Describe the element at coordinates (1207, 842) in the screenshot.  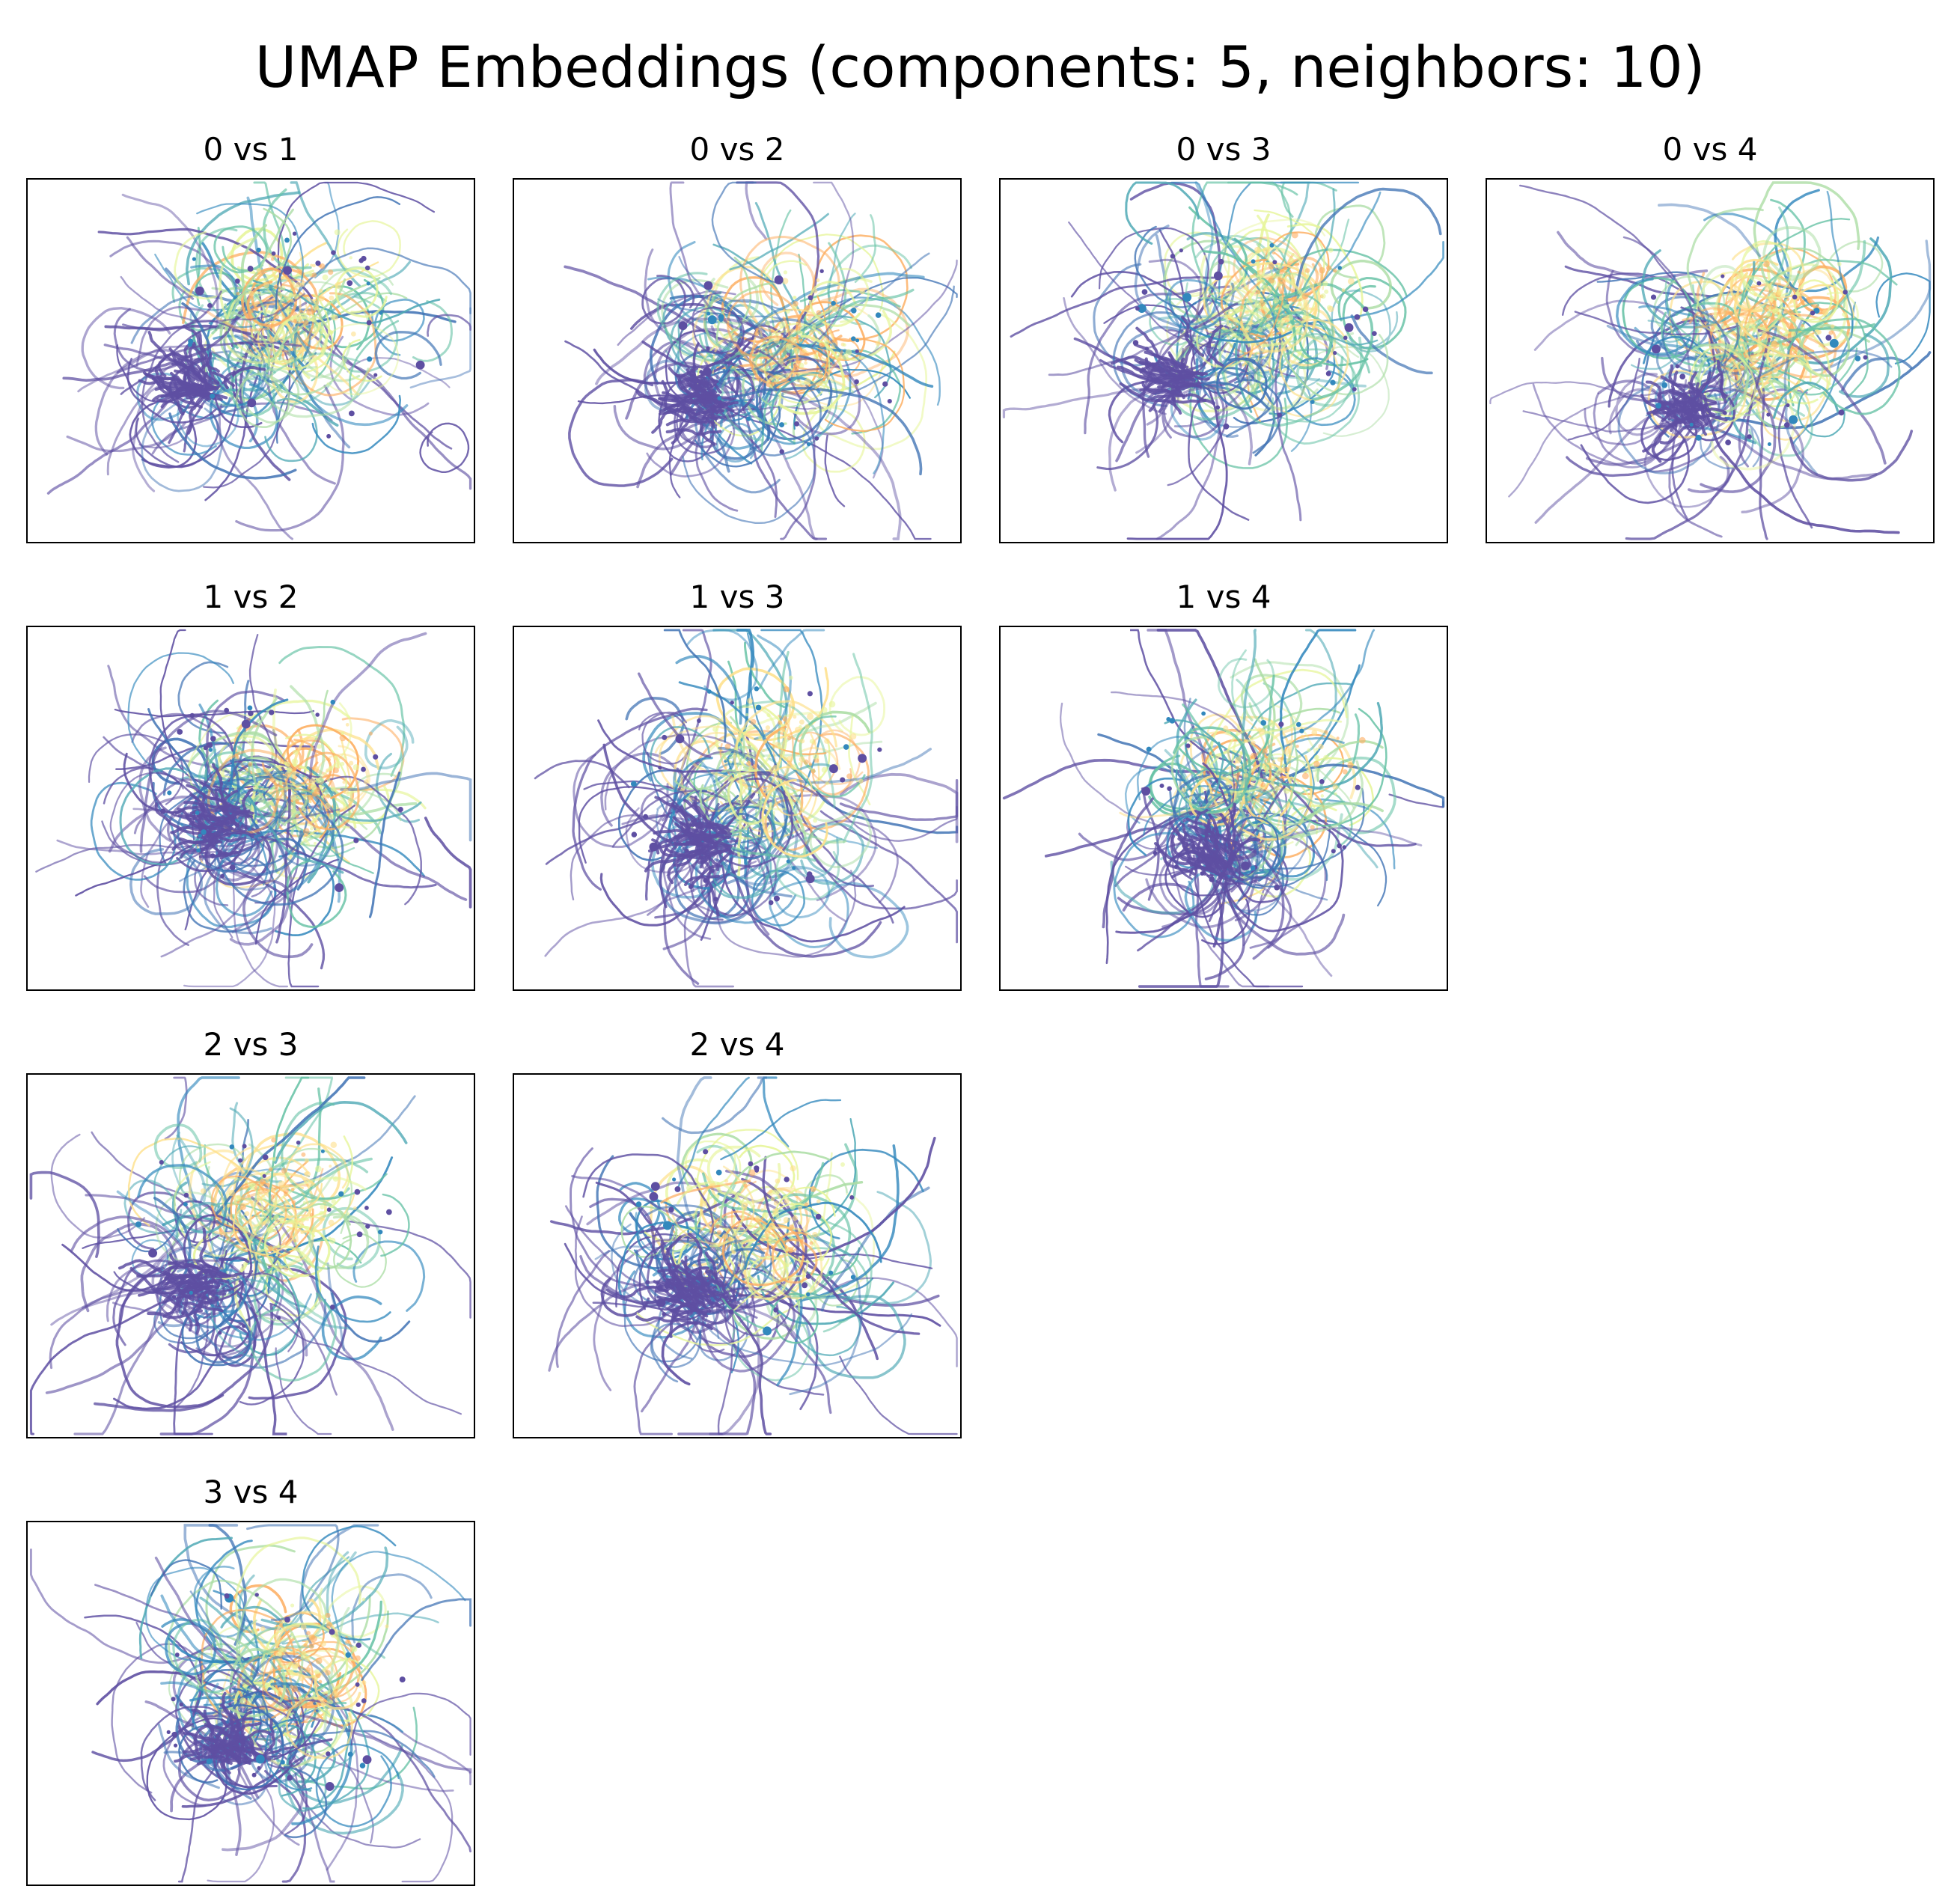
I see `dark-tail-group` at that location.